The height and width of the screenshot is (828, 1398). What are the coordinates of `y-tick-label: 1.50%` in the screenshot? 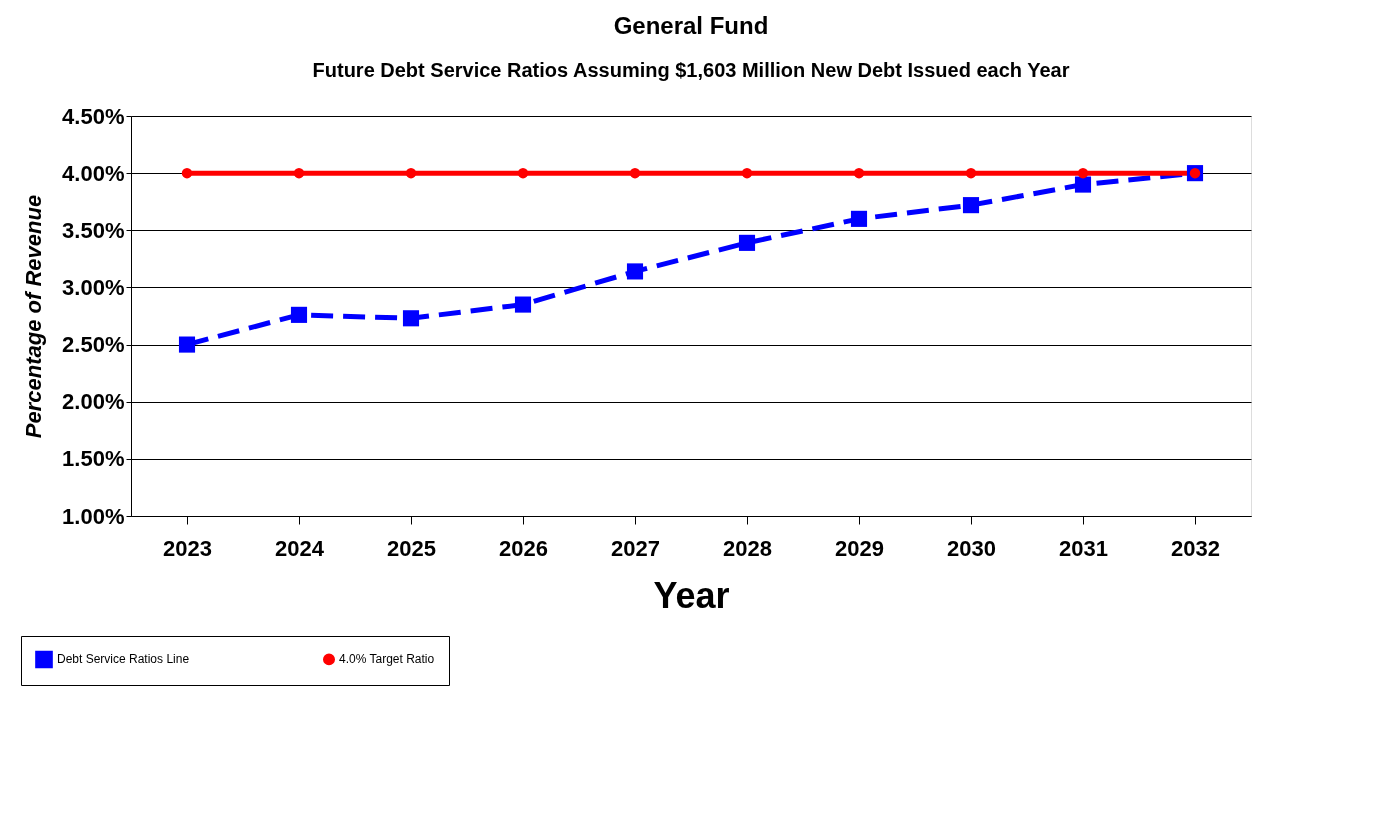 It's located at (93, 459).